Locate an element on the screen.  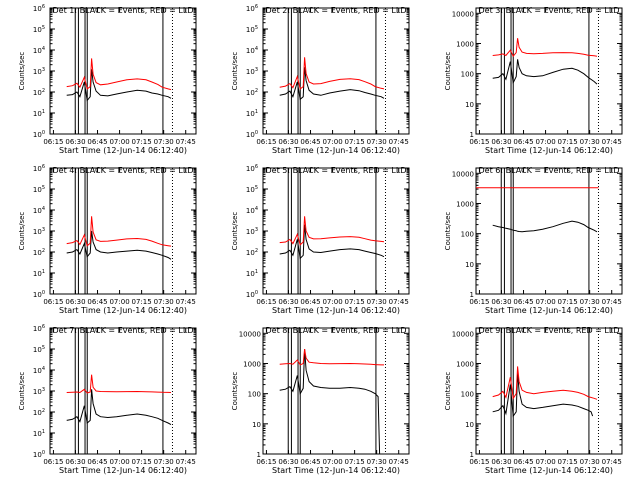
panel-title: Det 6: BLACK = Events, RED = LLD is located at coordinates (549, 170).